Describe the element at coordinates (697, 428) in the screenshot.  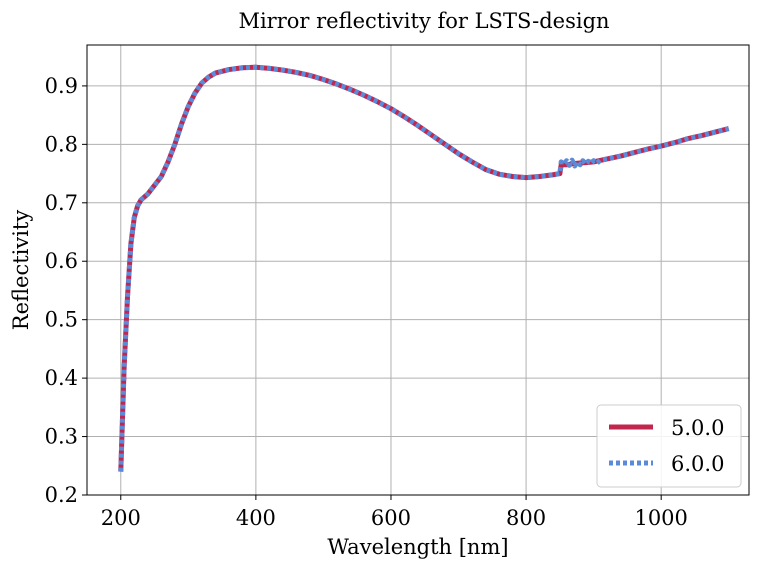
I see `legend-label-5-0-0: 5.0.0` at that location.